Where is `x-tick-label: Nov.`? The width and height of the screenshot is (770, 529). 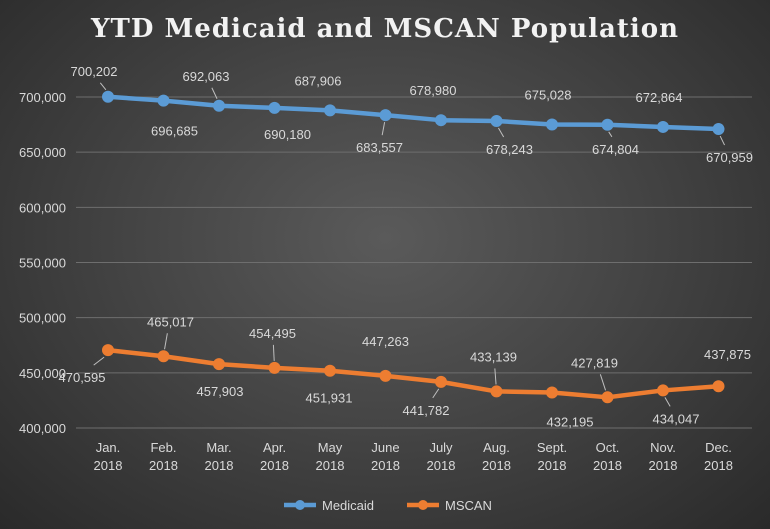
x-tick-label: Nov. is located at coordinates (663, 447).